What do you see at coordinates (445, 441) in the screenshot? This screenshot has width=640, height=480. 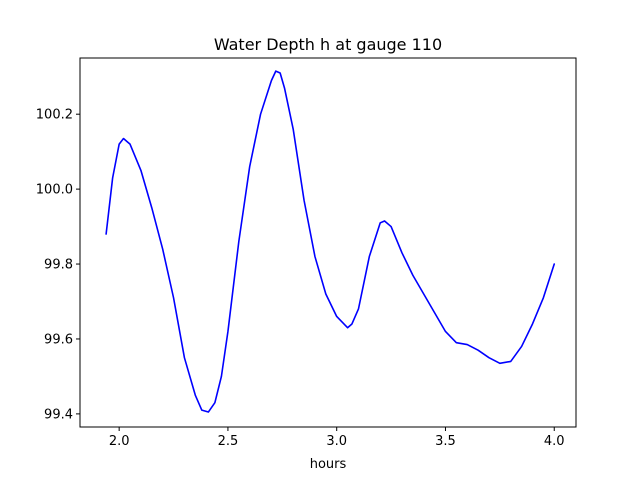 I see `x-tick-label: 3.5` at bounding box center [445, 441].